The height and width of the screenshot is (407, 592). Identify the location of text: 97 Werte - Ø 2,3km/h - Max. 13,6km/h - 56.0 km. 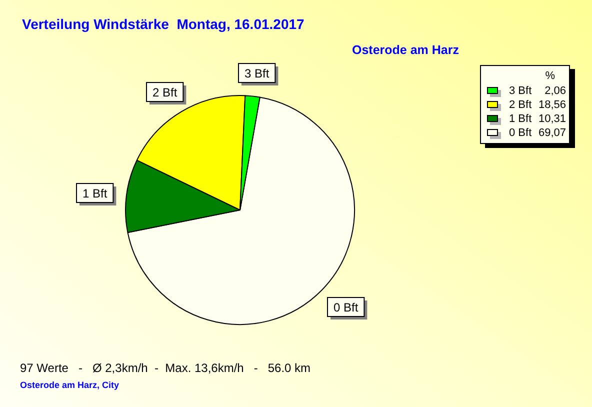
(165, 368).